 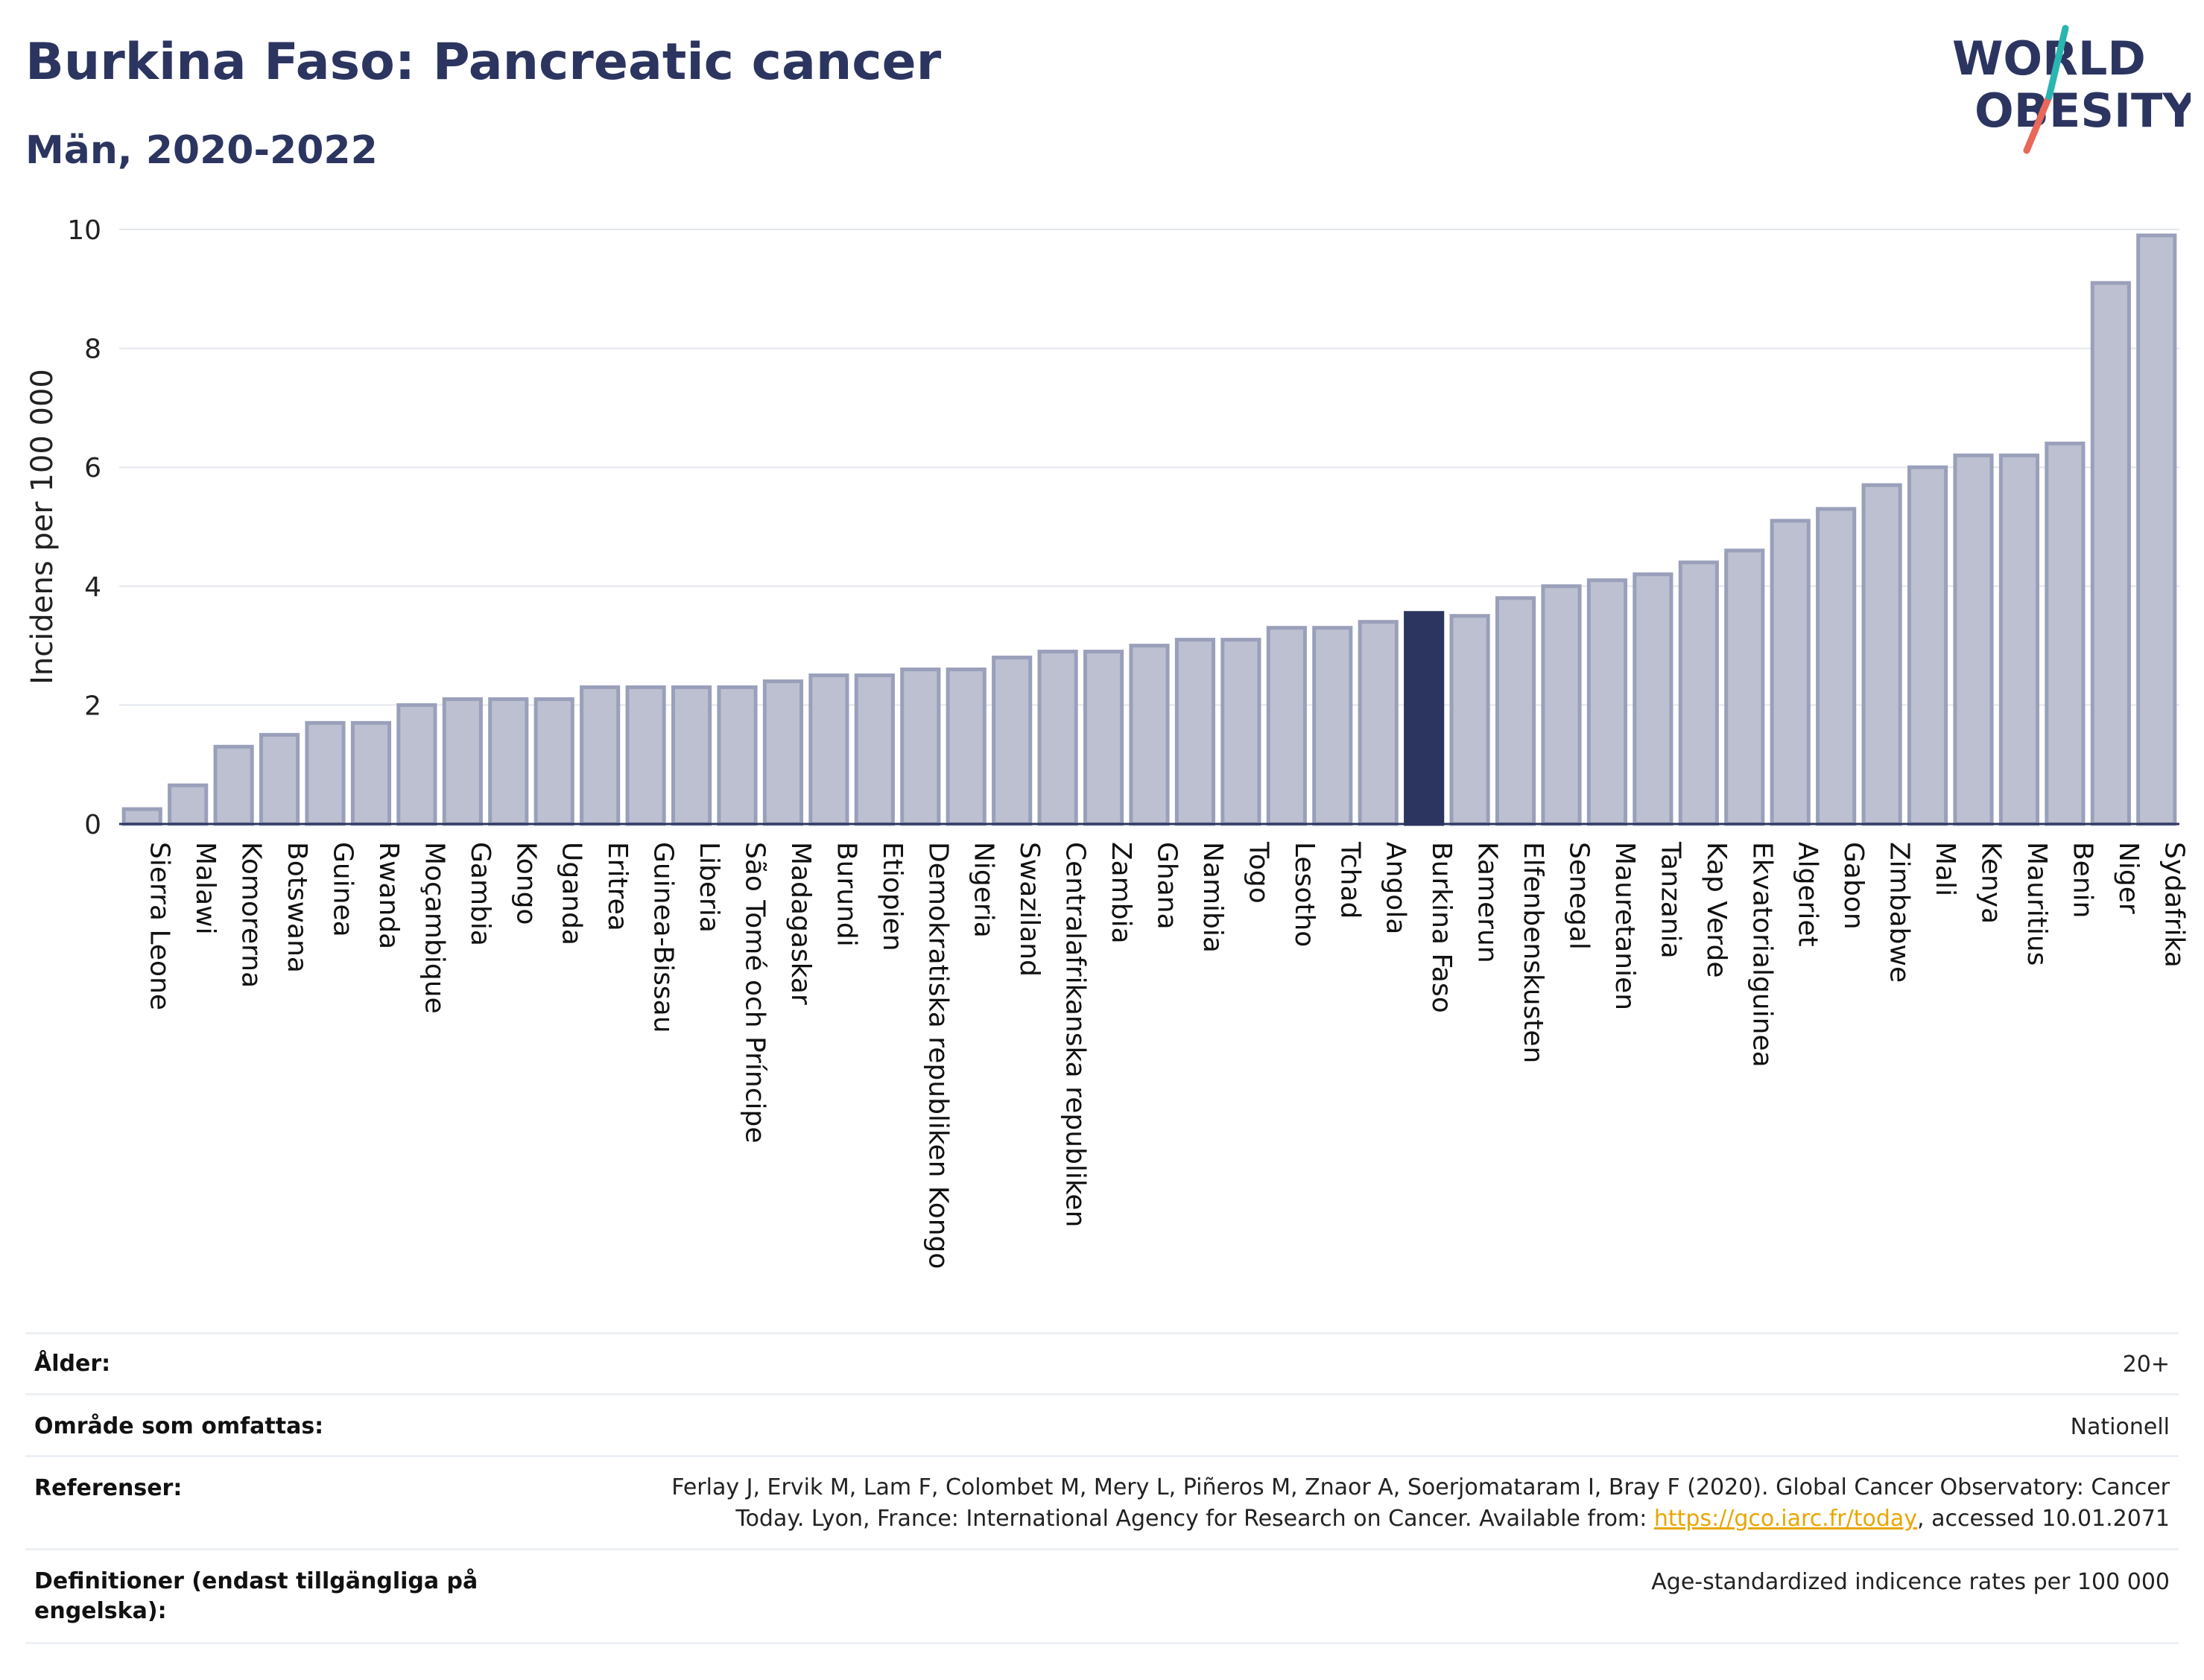 I want to click on x-tick-label: Uganda, so click(x=572, y=893).